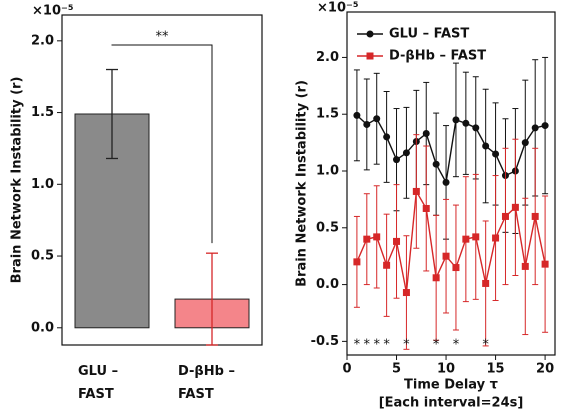  What do you see at coordinates (496, 369) in the screenshot?
I see `x-tick-label: 15` at bounding box center [496, 369].